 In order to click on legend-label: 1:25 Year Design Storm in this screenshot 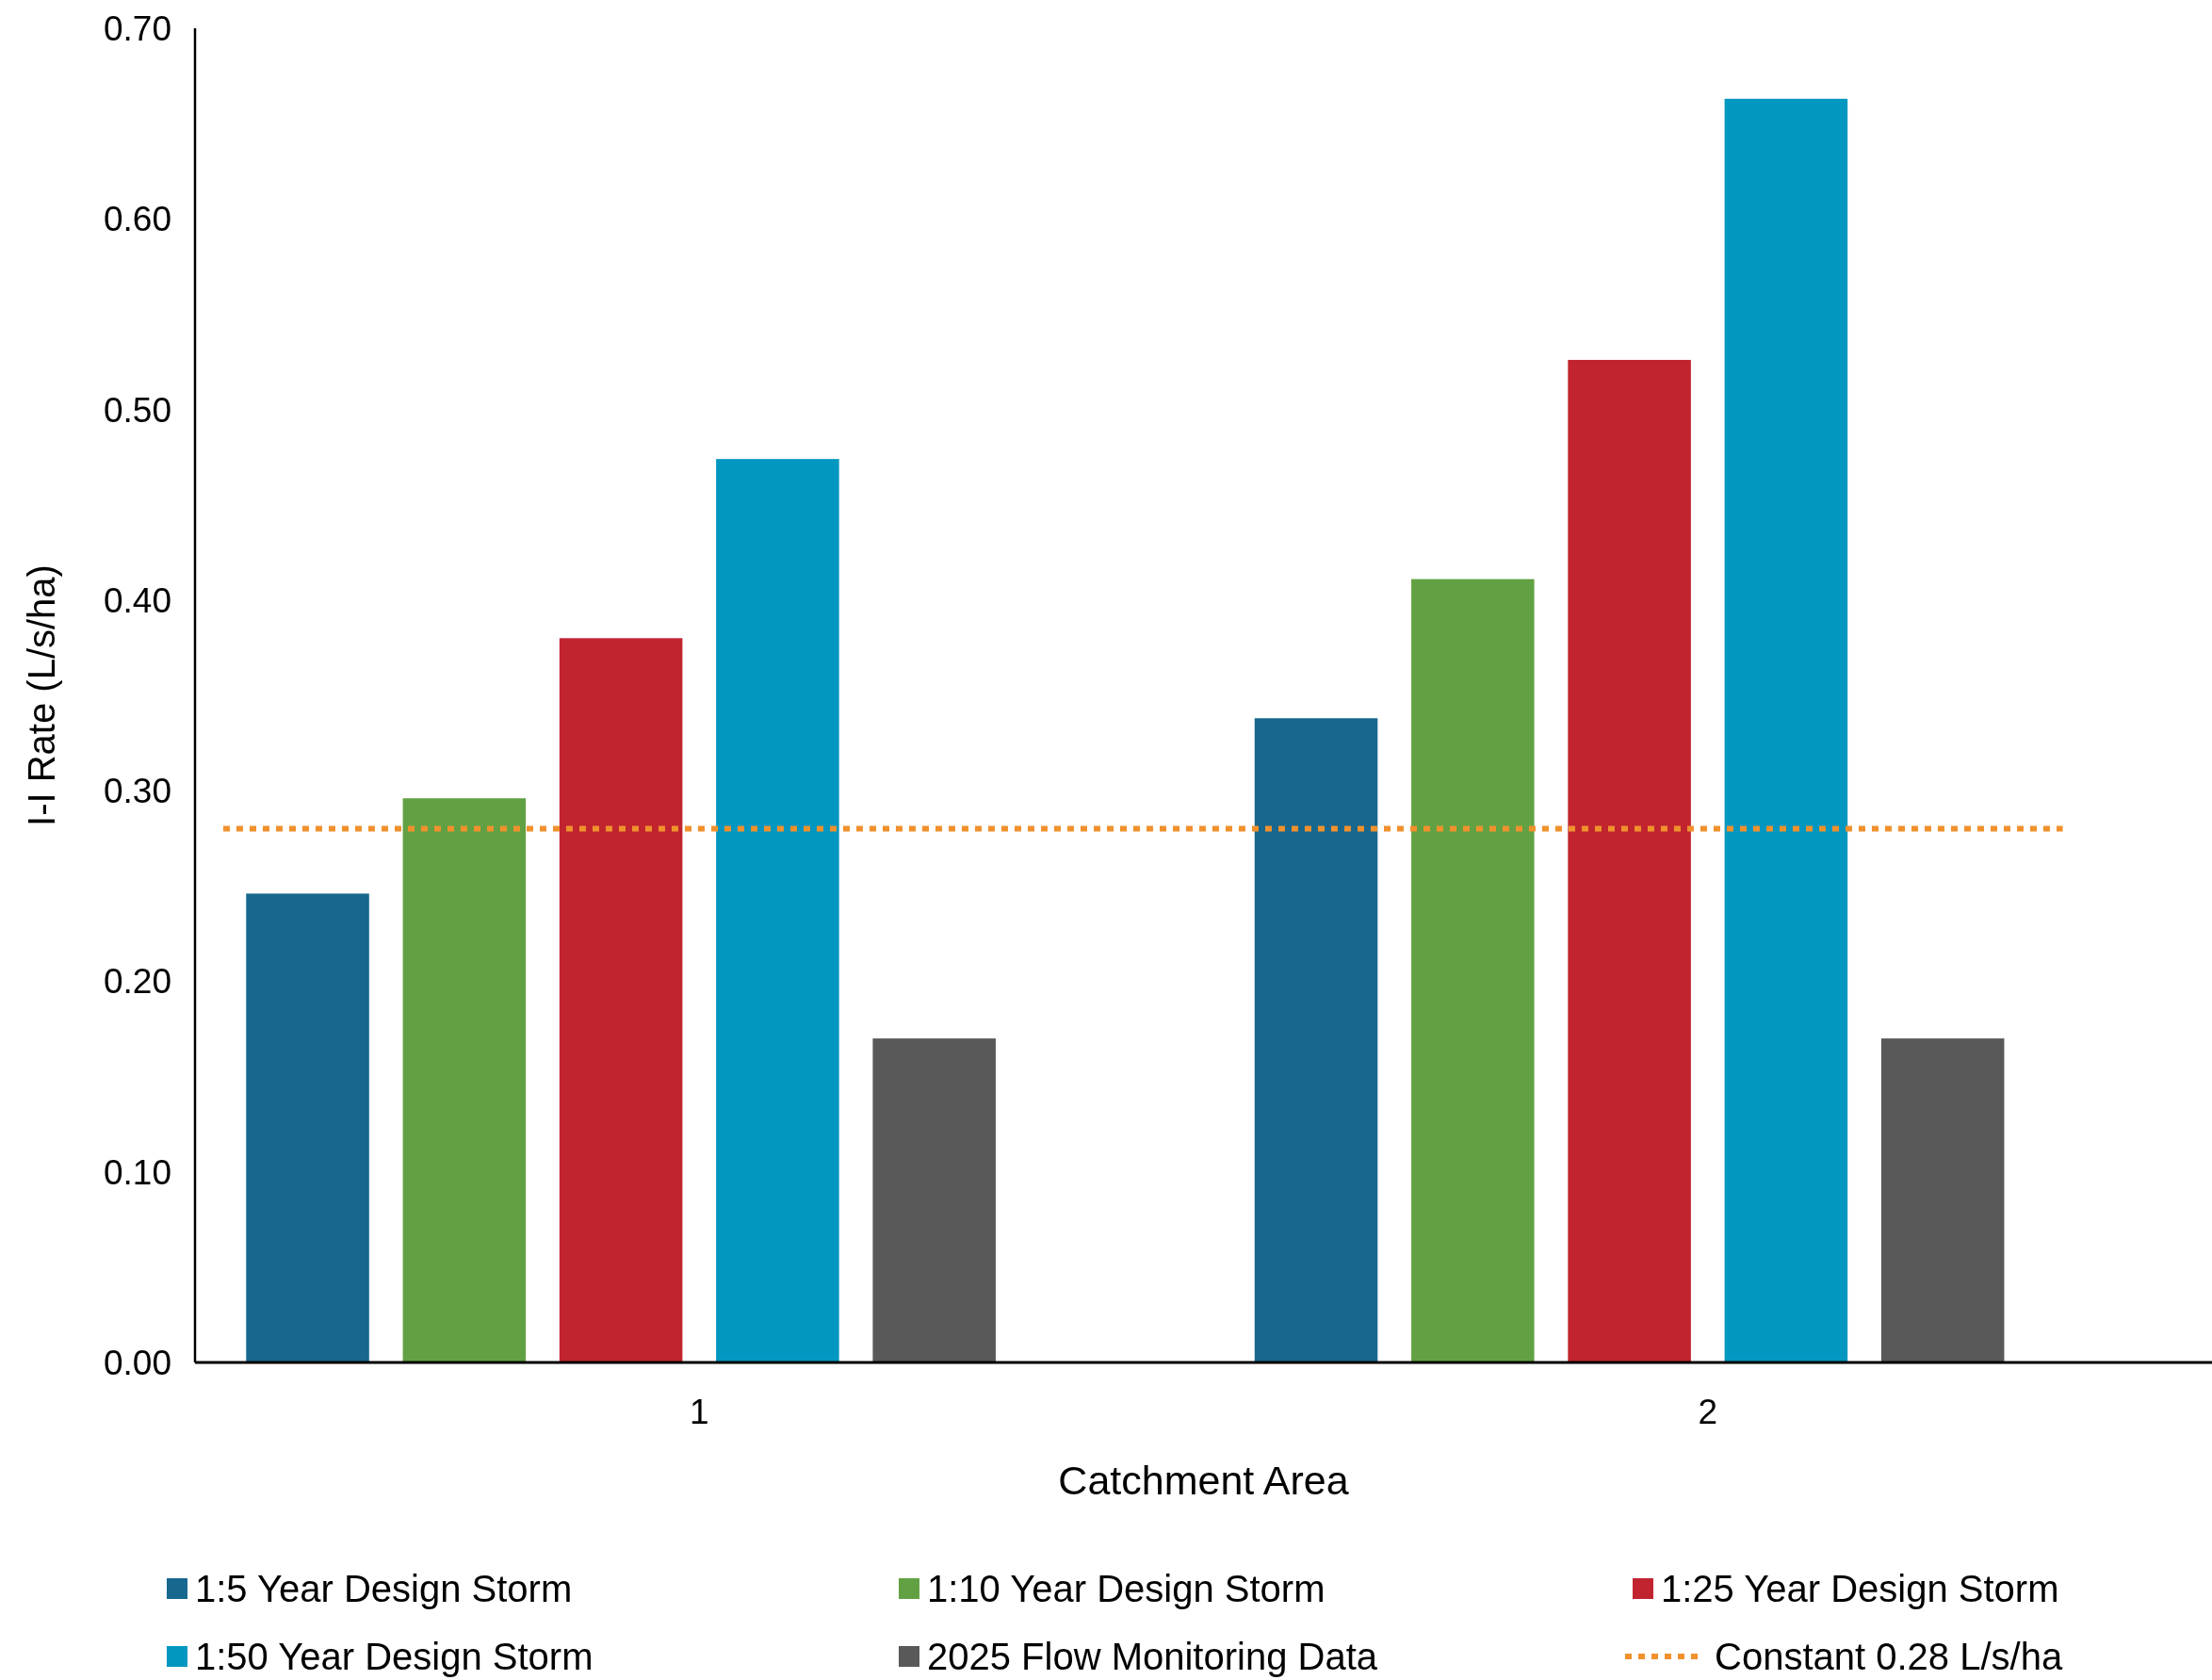, I will do `click(1860, 1588)`.